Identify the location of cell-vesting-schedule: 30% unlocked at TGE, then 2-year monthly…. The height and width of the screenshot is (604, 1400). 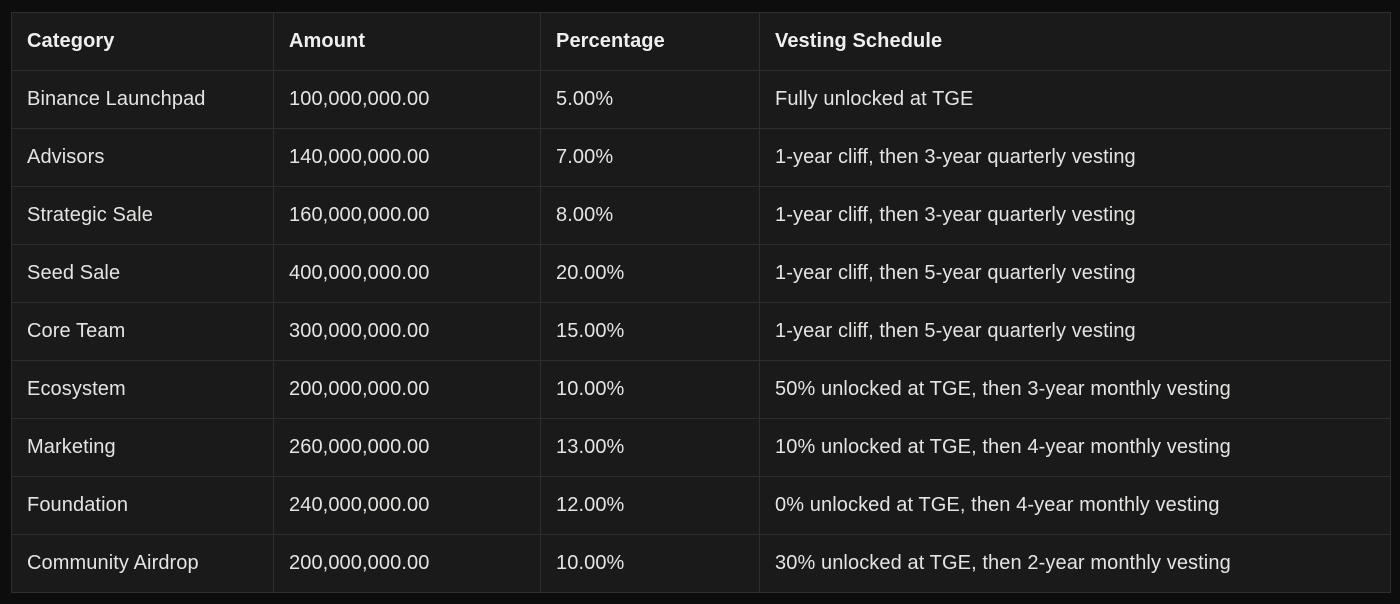
(1075, 563).